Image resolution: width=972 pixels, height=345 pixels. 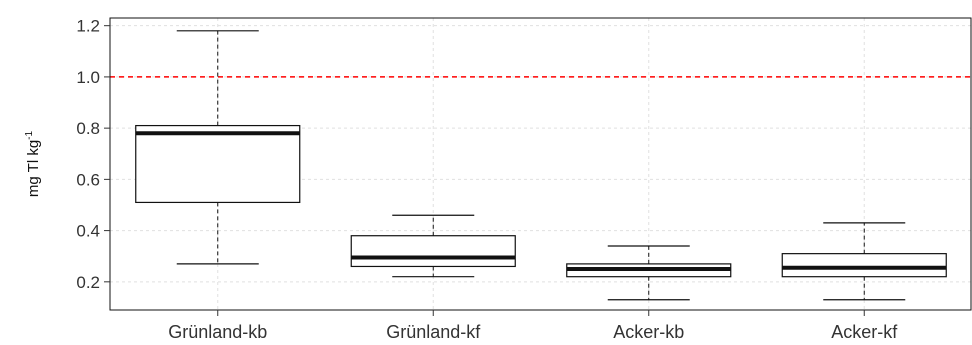 I want to click on x-tick-label: Acker-kf, so click(x=864, y=332).